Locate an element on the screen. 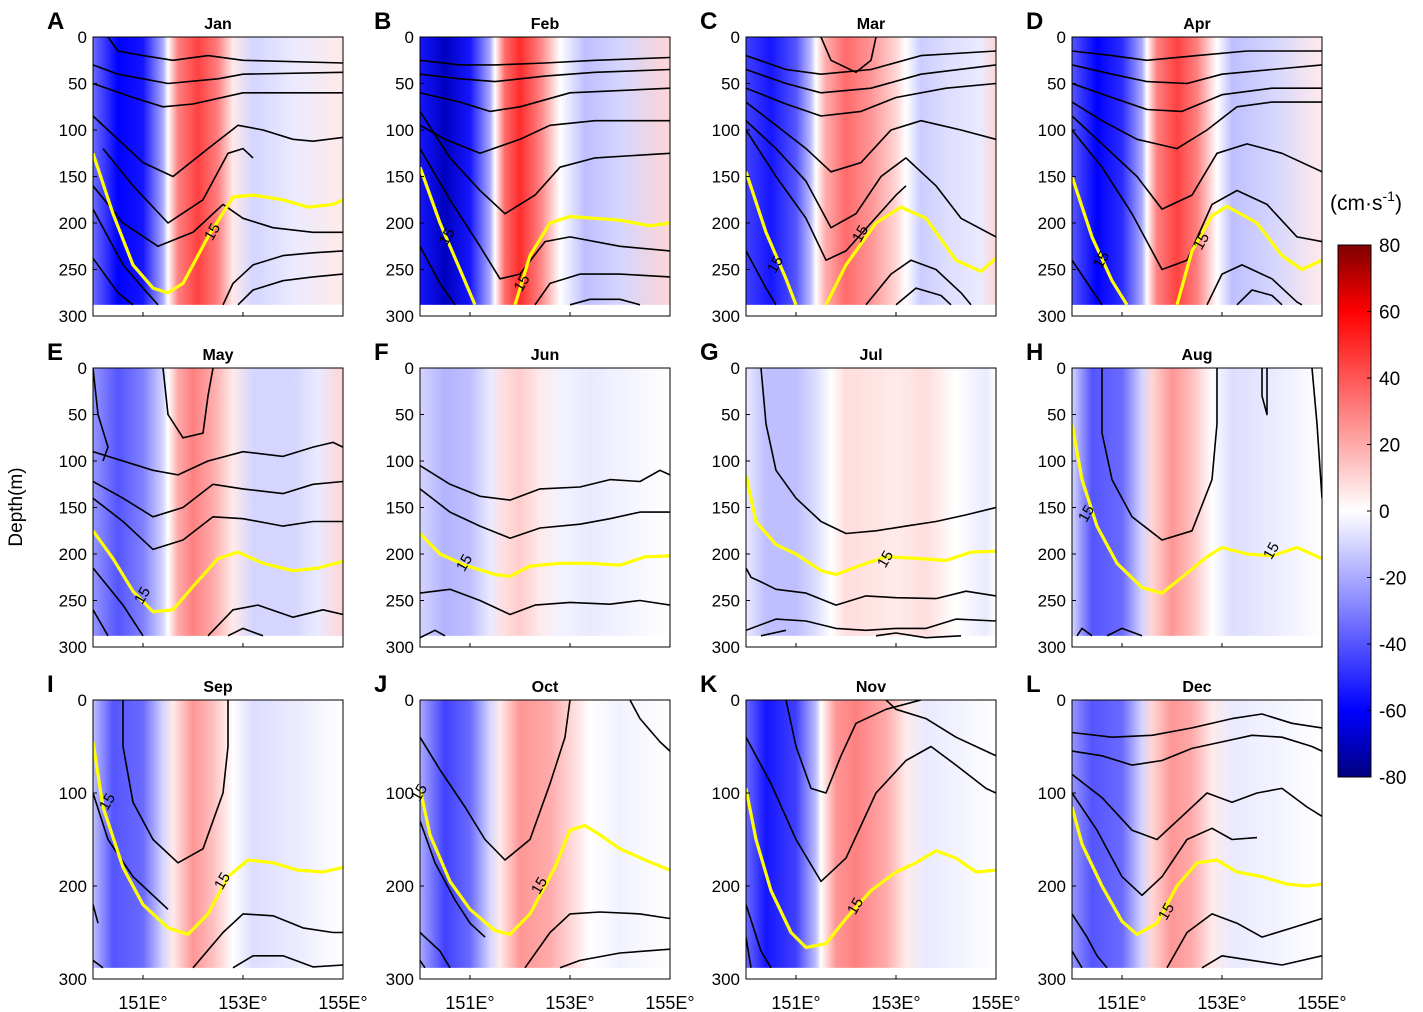 Image resolution: width=1423 pixels, height=1012 pixels. colorbar-tick-label: 0 is located at coordinates (1384, 512).